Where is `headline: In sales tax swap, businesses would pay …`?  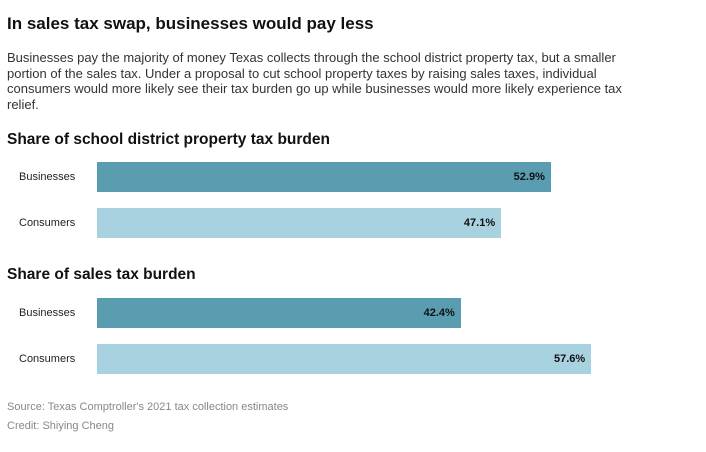 headline: In sales tax swap, businesses would pay … is located at coordinates (190, 23).